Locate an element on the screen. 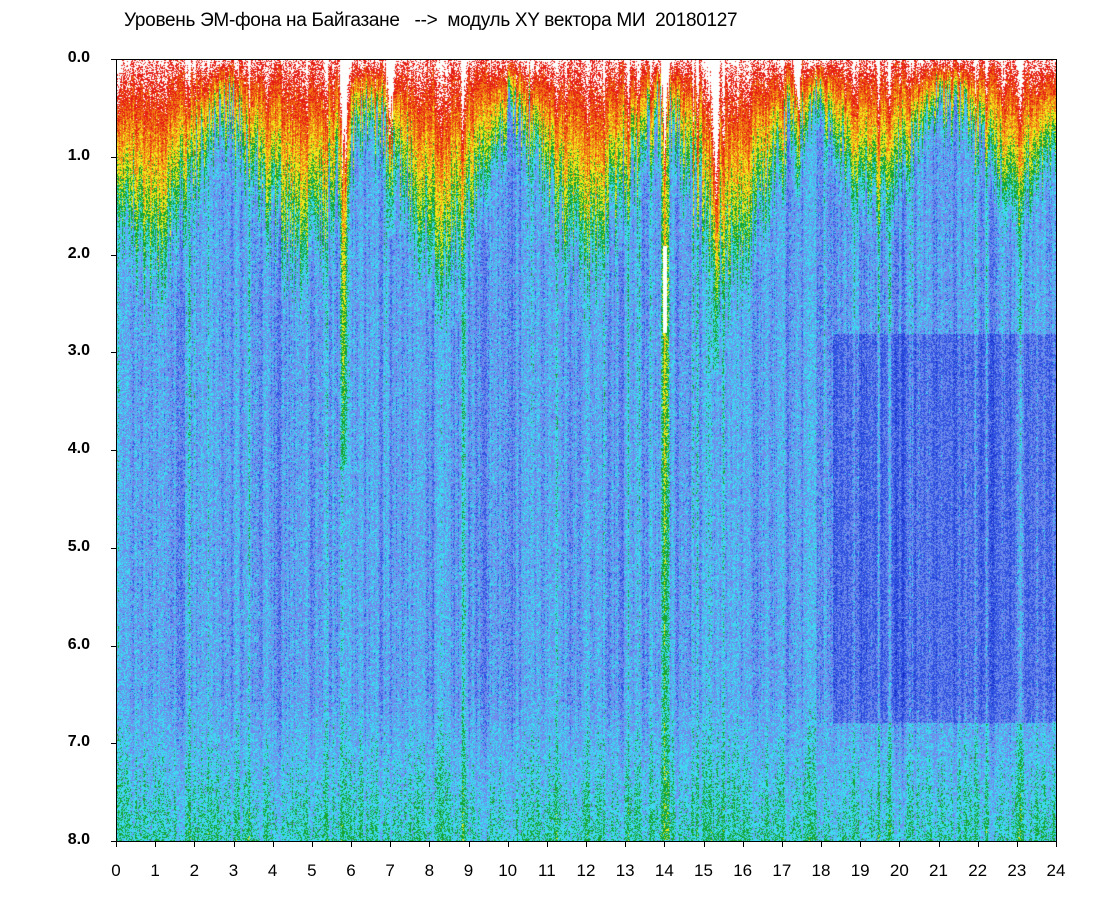 The height and width of the screenshot is (900, 1096). y-tick-label: 4.0 is located at coordinates (78, 448).